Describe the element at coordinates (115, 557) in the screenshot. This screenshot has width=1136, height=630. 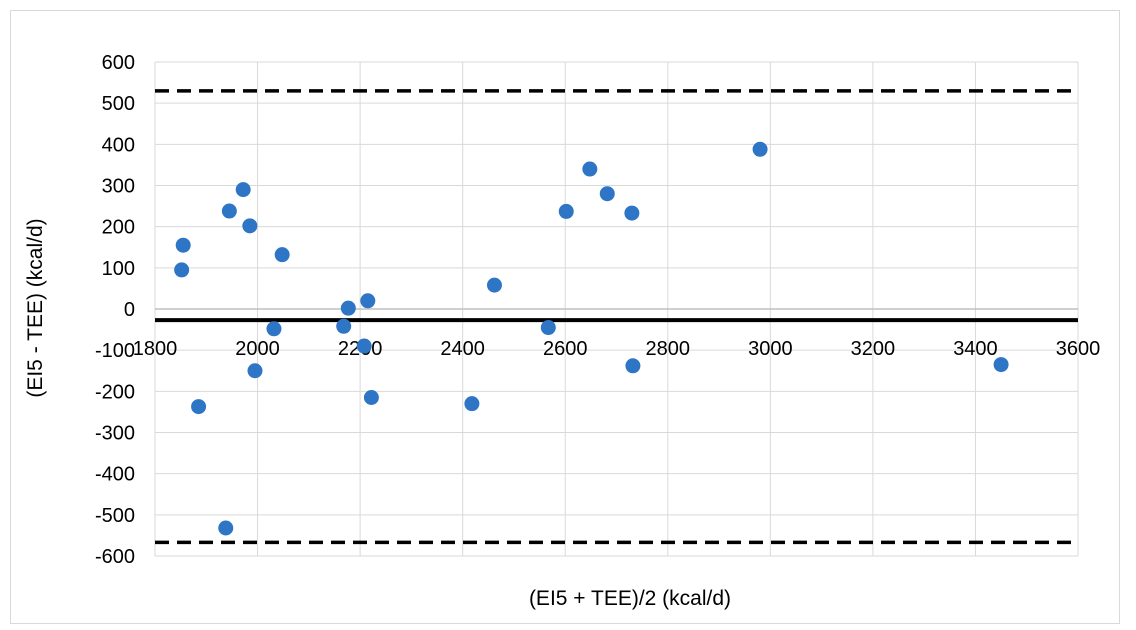
I see `y-tick-label: -600` at that location.